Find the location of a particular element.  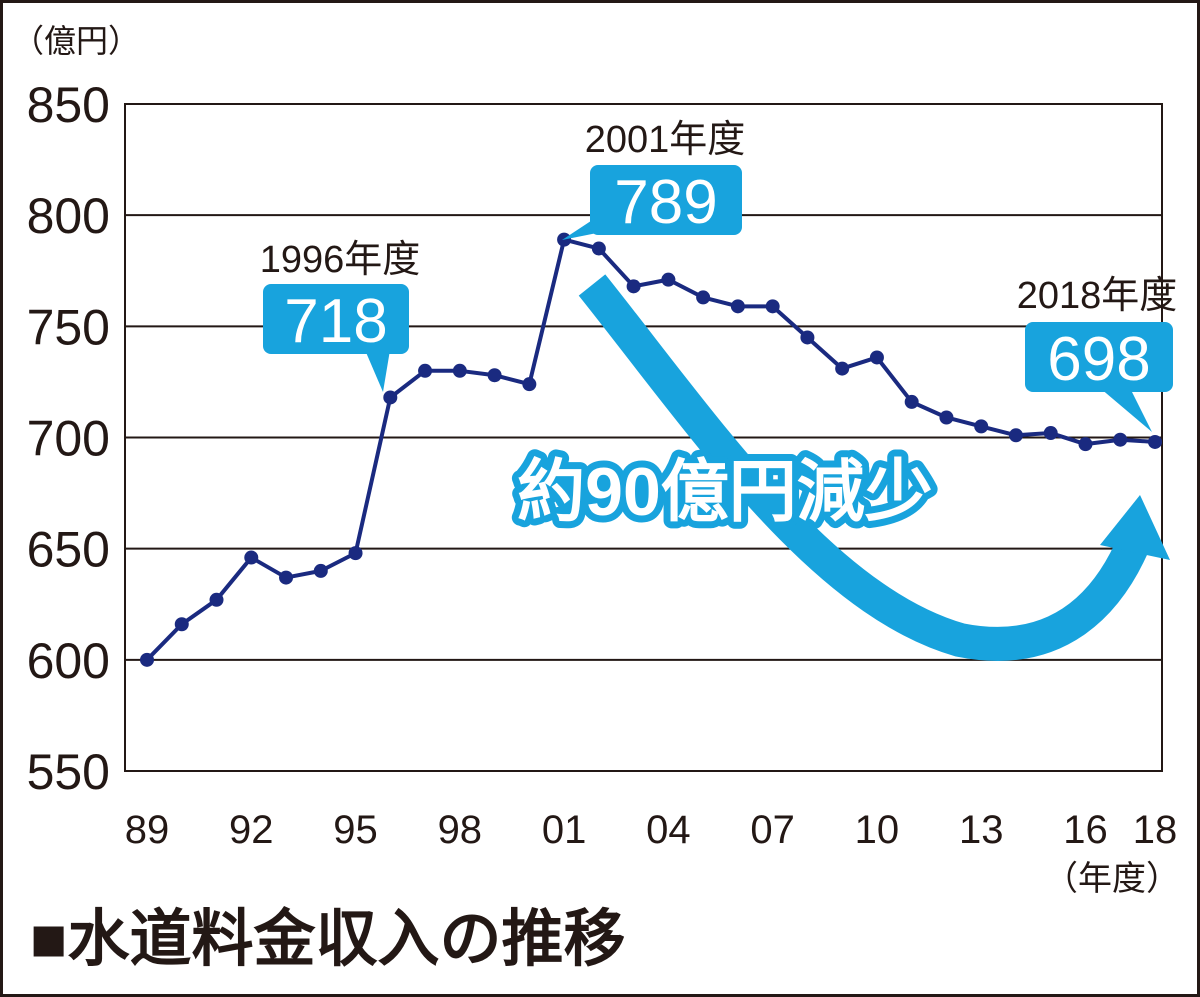

y-tick-label: 650 is located at coordinates (68, 550).